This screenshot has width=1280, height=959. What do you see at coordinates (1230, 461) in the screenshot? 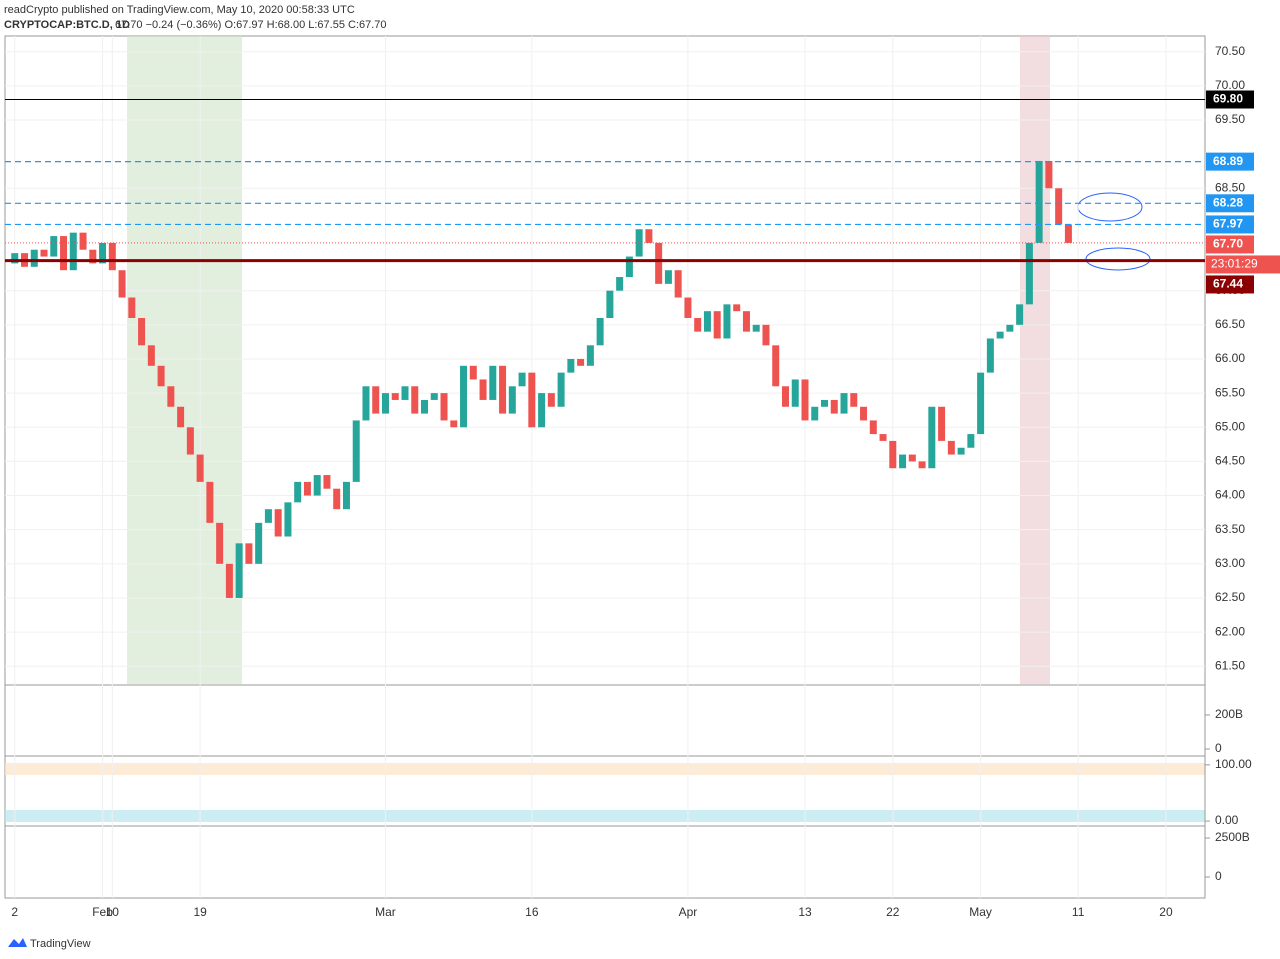
I see `y-tick-label: 64.50` at bounding box center [1230, 461].